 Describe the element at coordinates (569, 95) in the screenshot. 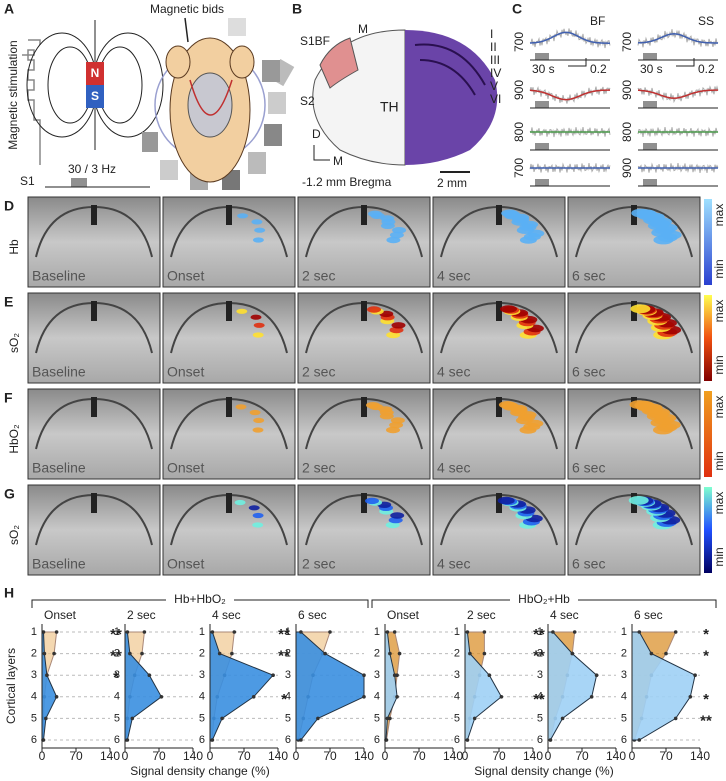

I see `mean-trace` at that location.